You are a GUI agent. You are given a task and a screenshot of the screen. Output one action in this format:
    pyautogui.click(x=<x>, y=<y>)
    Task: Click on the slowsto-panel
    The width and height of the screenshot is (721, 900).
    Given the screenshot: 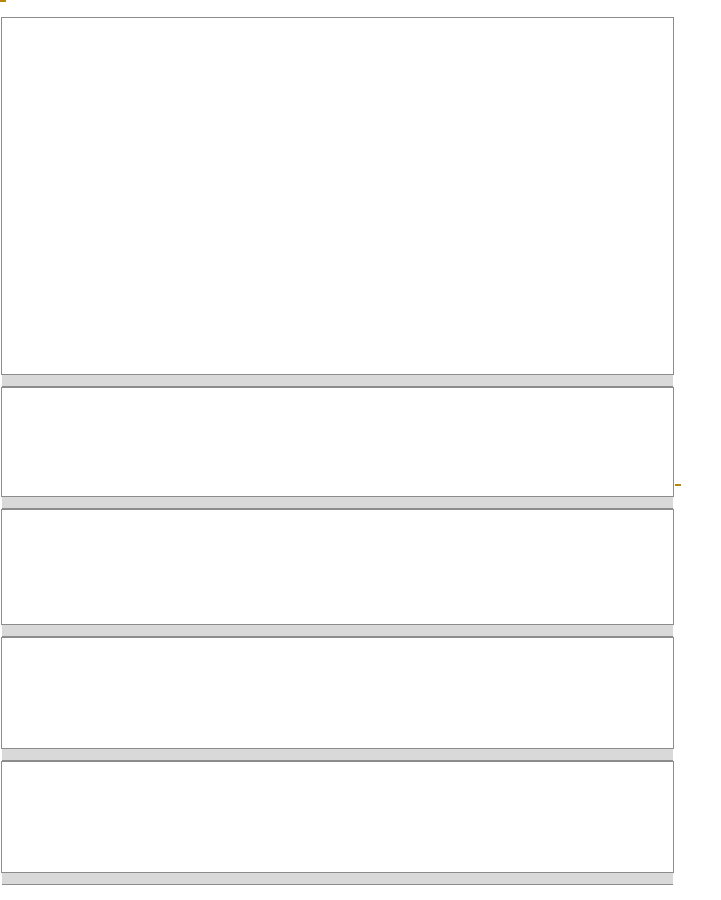 What is the action you would take?
    pyautogui.click(x=337, y=693)
    